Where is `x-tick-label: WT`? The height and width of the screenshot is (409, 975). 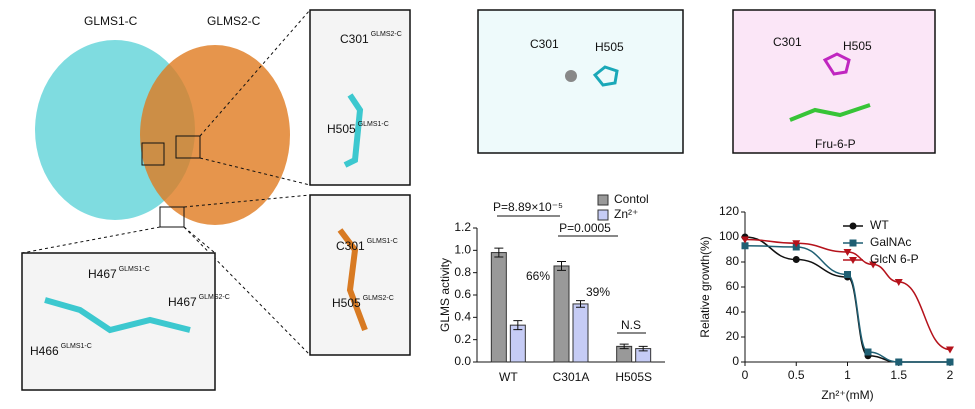 x-tick-label: WT is located at coordinates (508, 377).